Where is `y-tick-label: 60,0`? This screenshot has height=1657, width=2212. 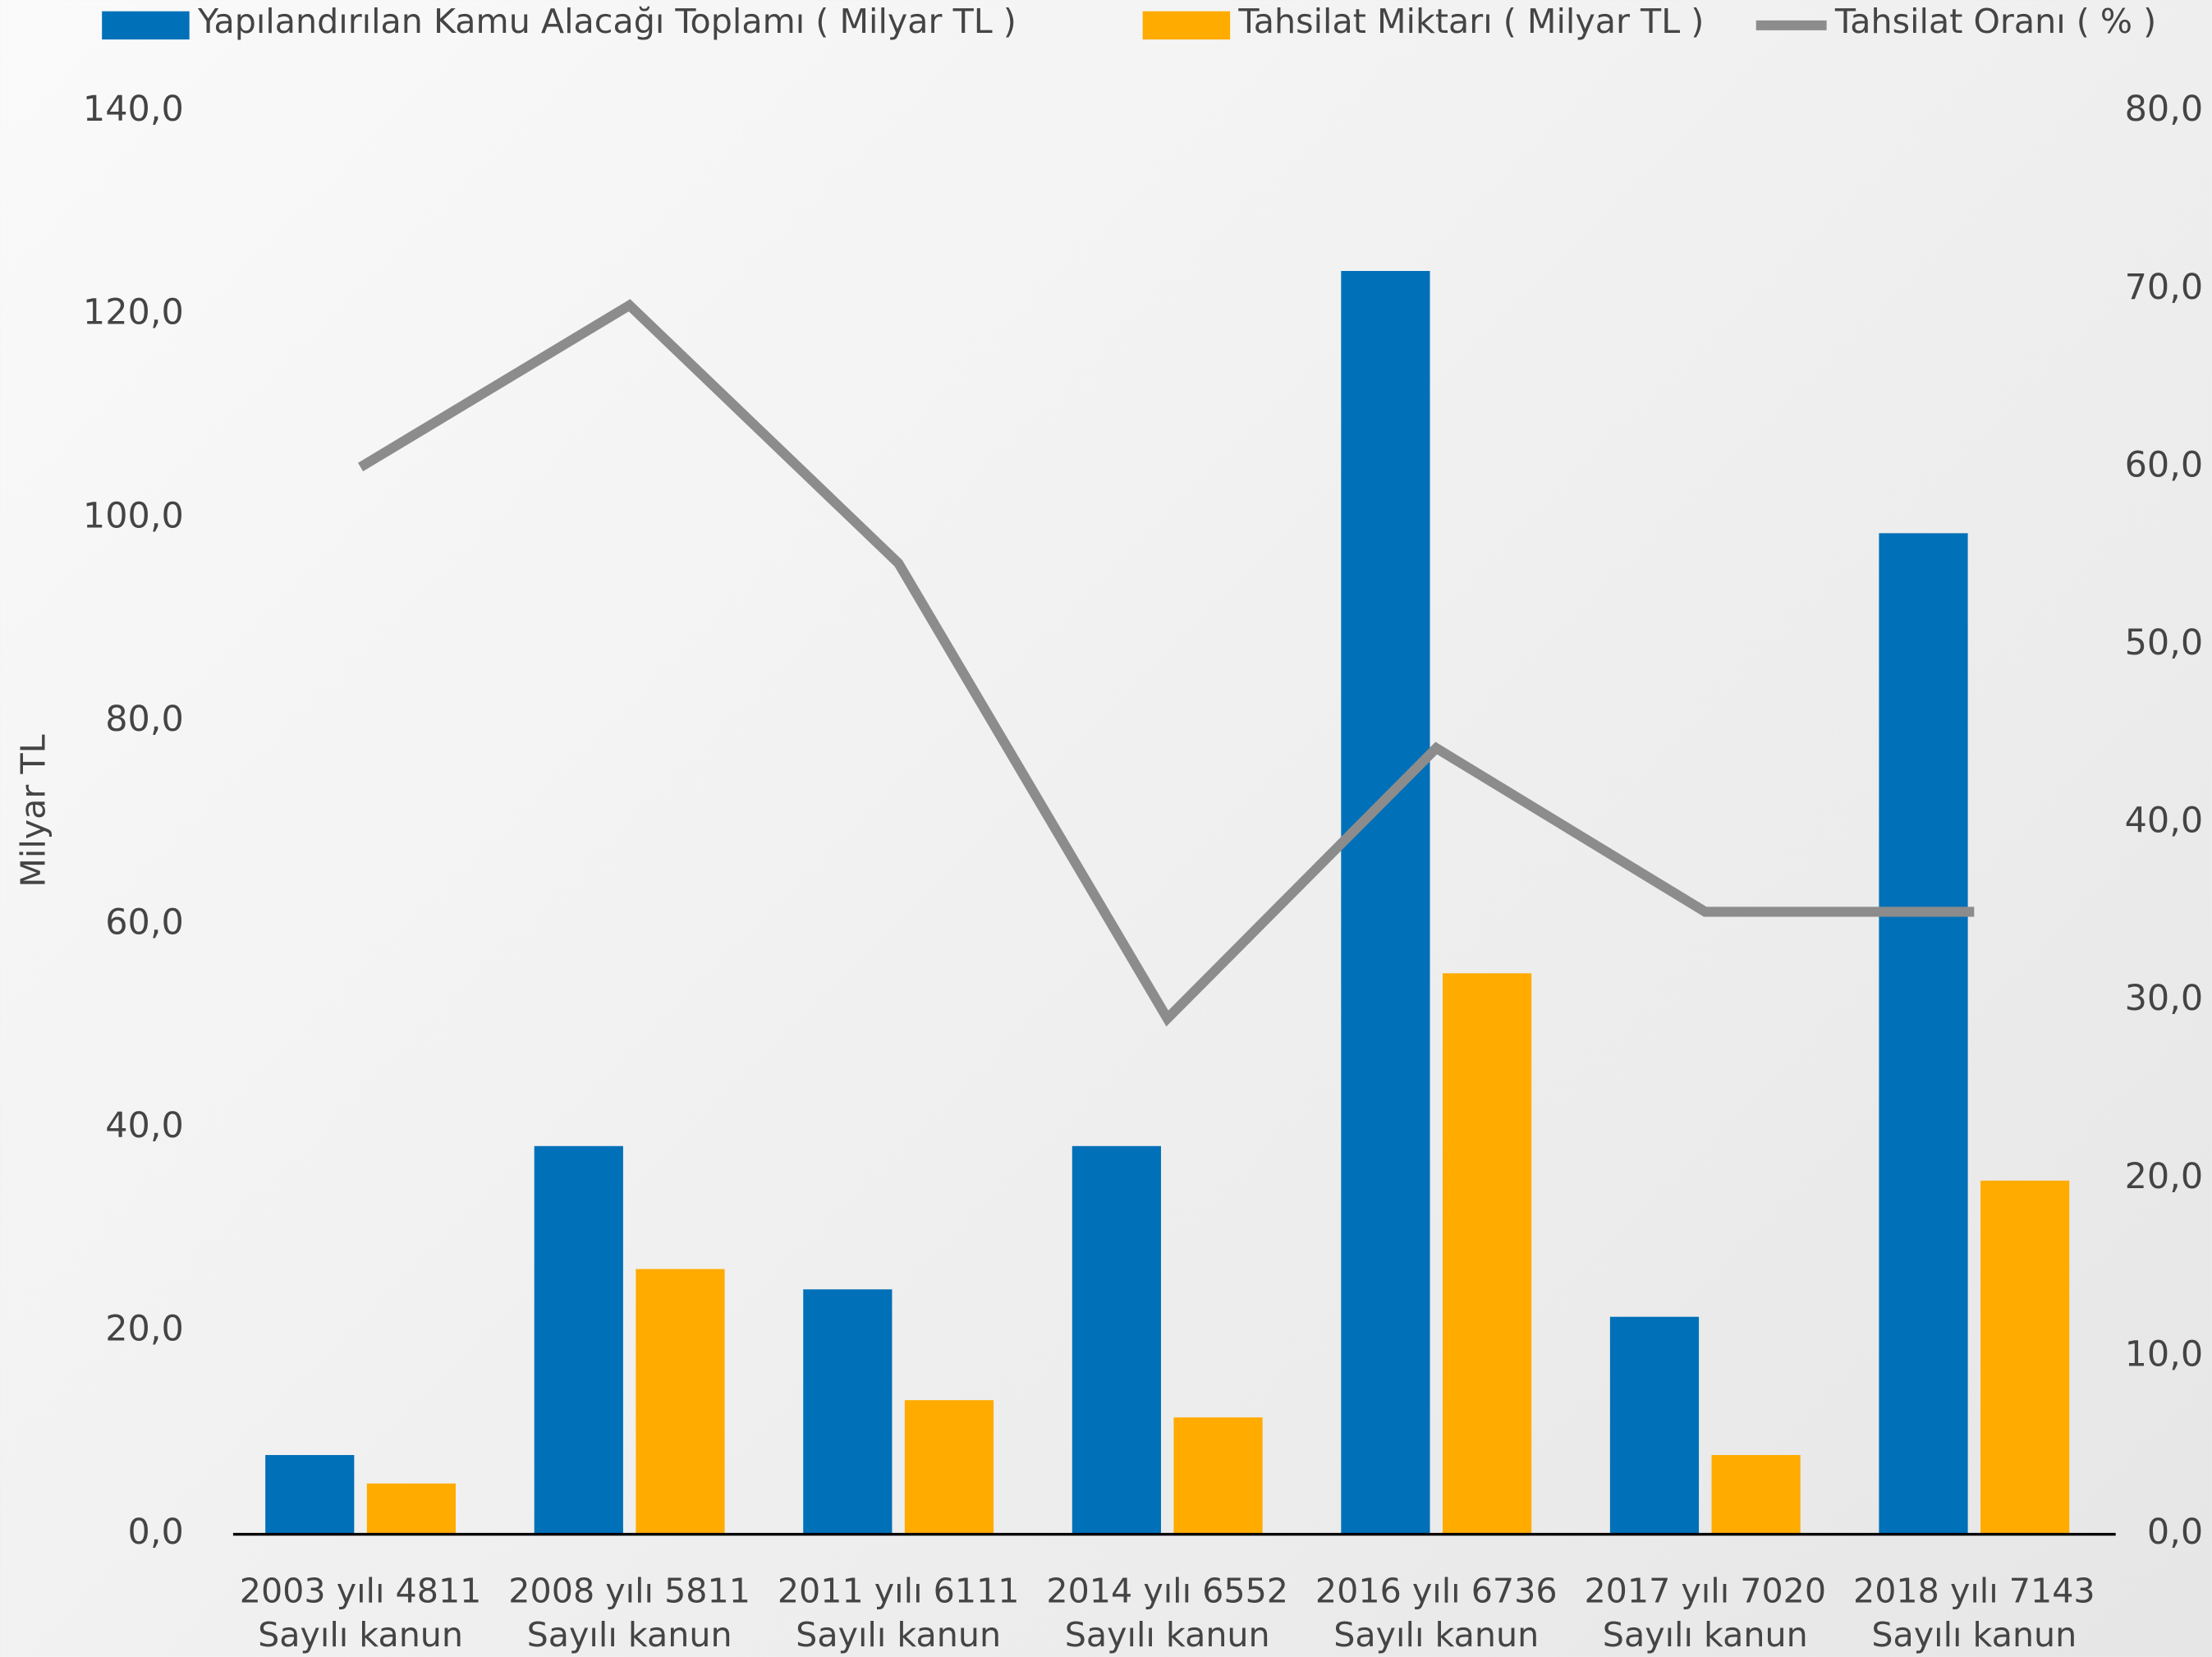 y-tick-label: 60,0 is located at coordinates (144, 922).